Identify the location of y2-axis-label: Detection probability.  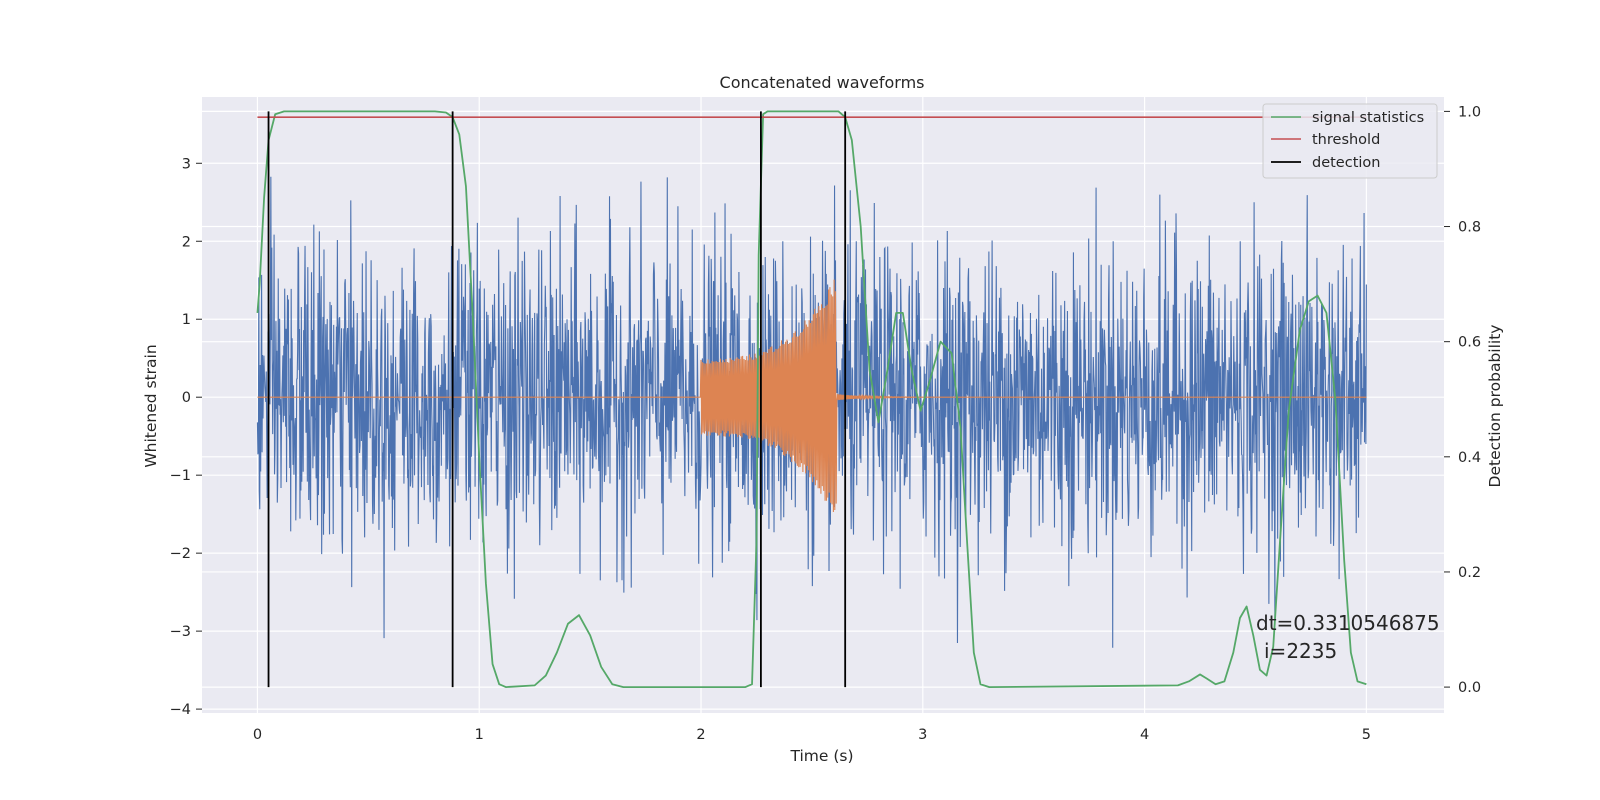
(1495, 406).